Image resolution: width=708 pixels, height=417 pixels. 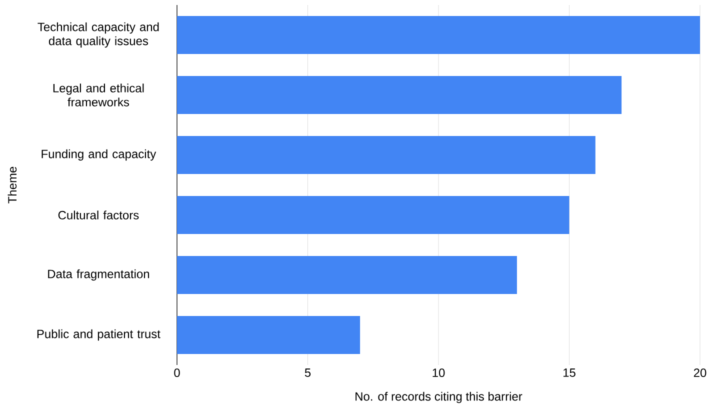 I want to click on y-tick-label: Cultural factors, so click(x=98, y=215).